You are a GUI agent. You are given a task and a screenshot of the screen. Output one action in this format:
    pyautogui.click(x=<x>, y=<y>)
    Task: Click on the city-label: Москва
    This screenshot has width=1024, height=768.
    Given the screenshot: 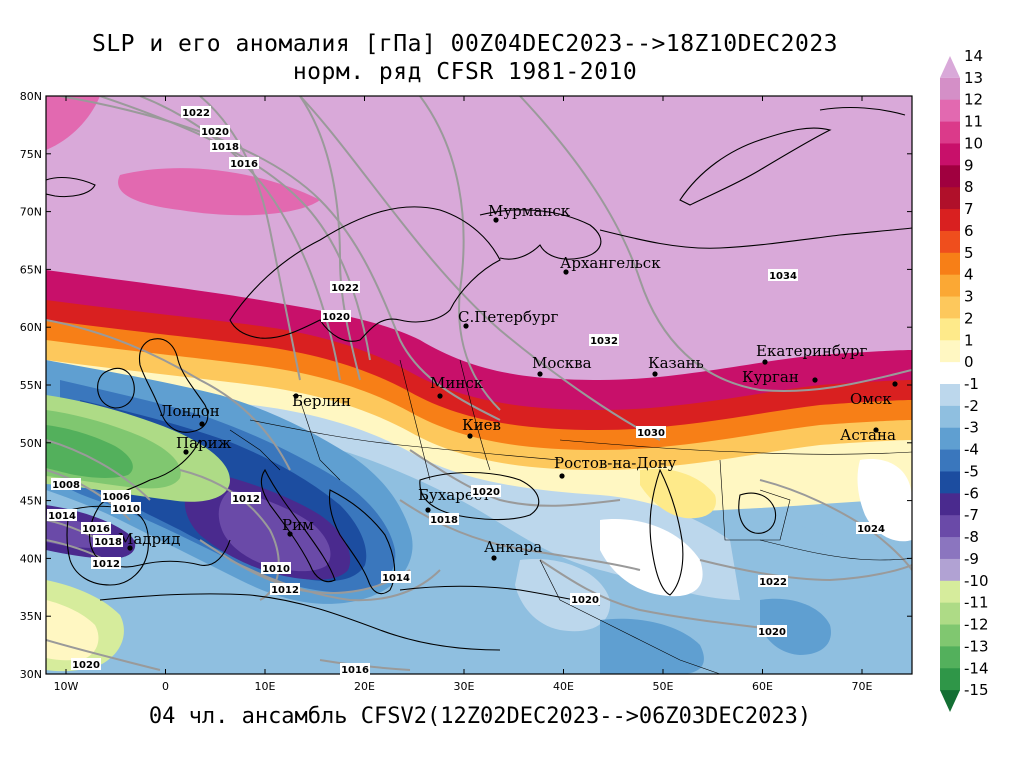 What is the action you would take?
    pyautogui.click(x=562, y=363)
    